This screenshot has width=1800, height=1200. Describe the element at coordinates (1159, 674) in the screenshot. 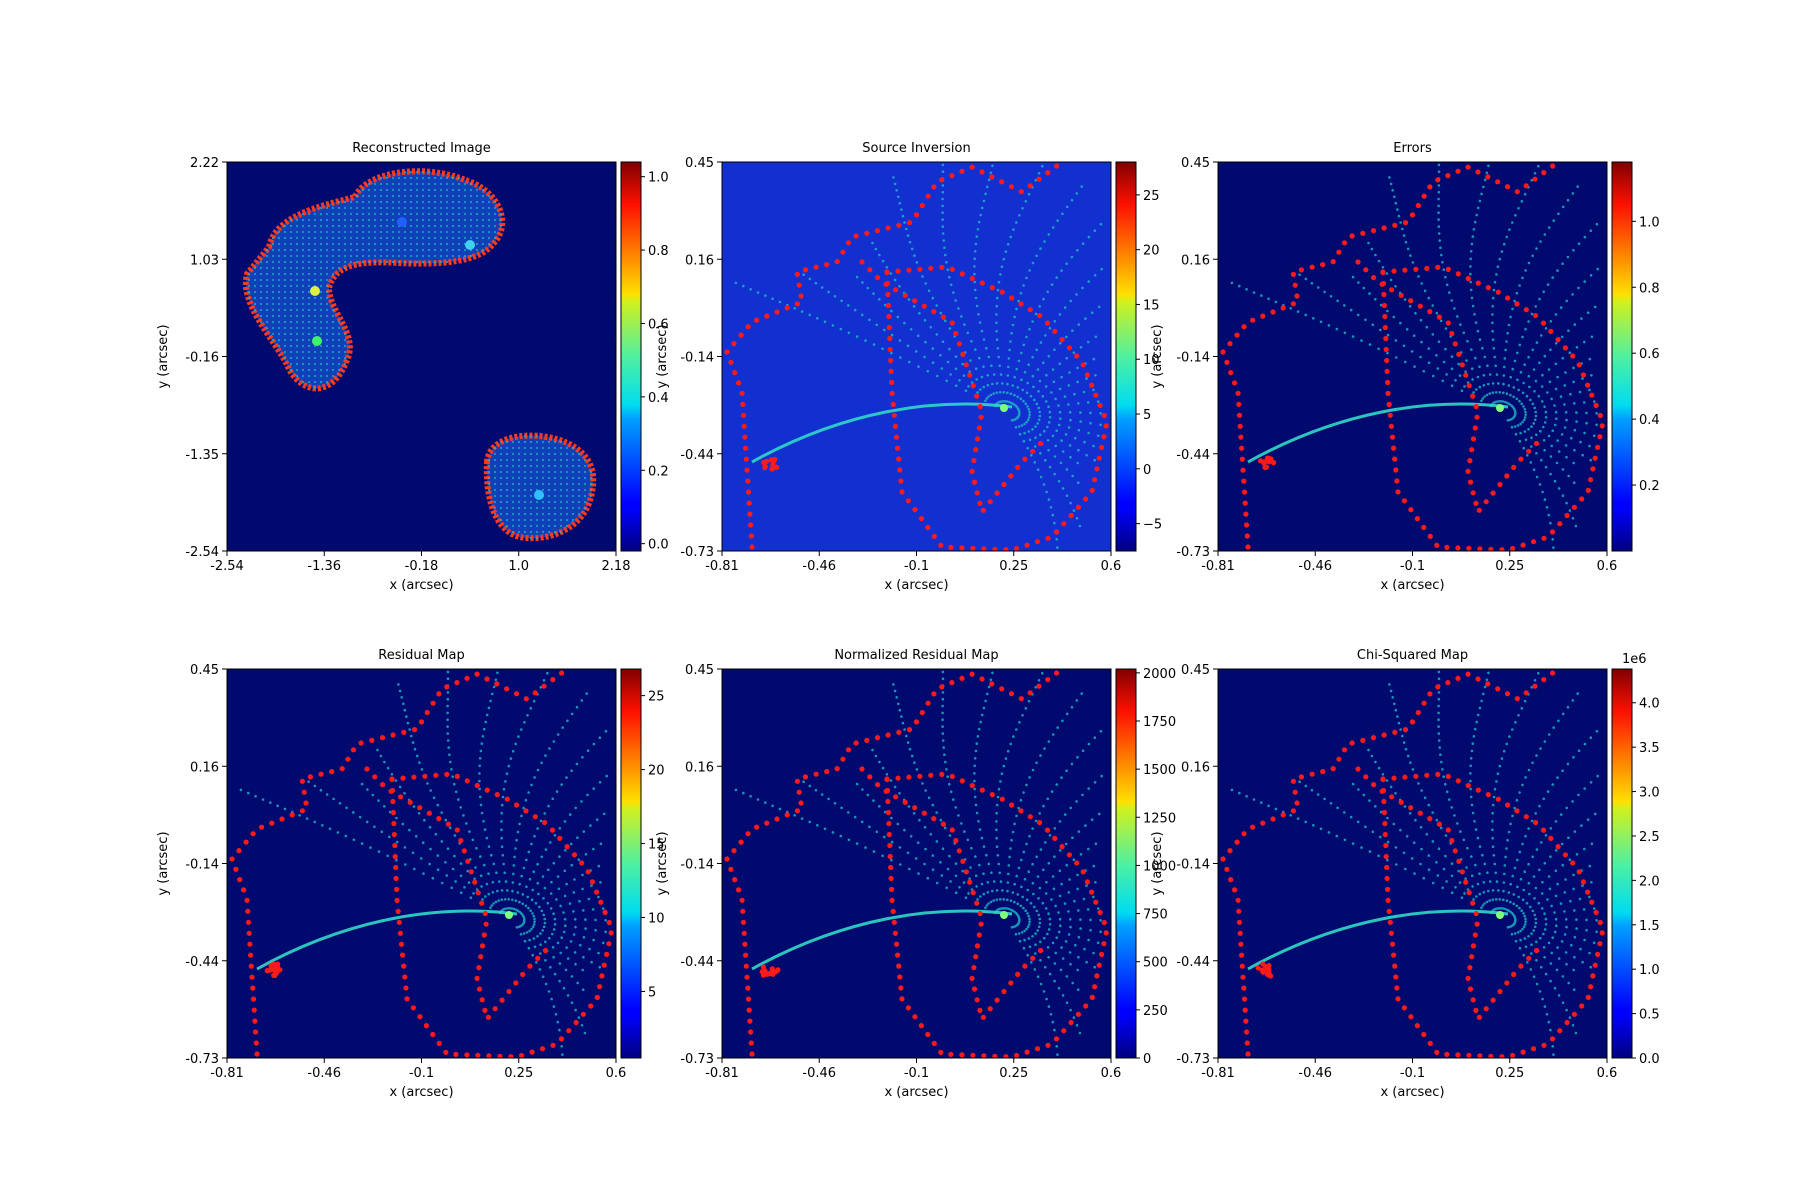

I see `colorbar-tick-label: 2000` at that location.